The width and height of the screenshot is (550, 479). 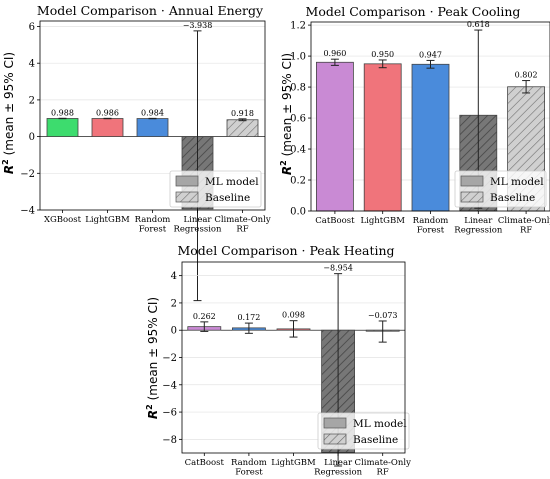 What do you see at coordinates (413, 11) in the screenshot?
I see `chart-title: Model Comparison · Peak Cooling` at bounding box center [413, 11].